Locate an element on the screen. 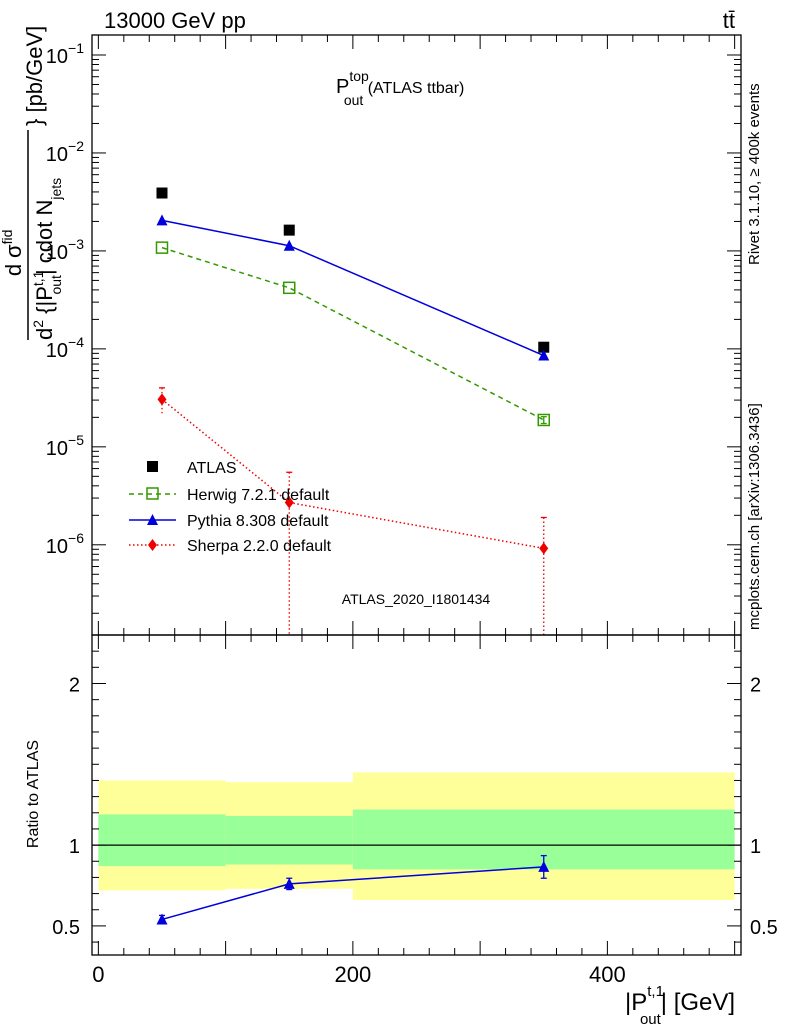 This screenshot has width=786, height=1024. upper-y-tick-label: 10⁻⁵ is located at coordinates (65, 446).